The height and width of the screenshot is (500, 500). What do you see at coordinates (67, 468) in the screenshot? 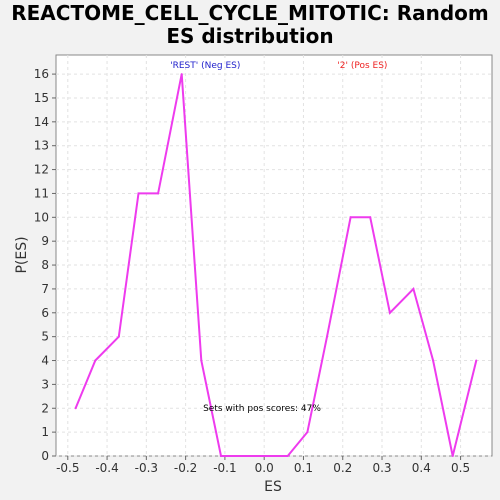
I see `x-tick-label: -0.5` at bounding box center [67, 468].